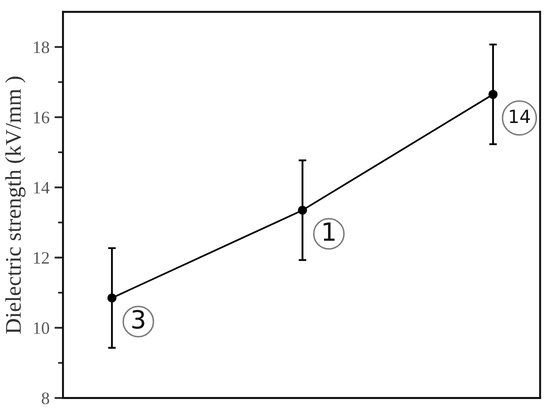  I want to click on y-tick-label: 18, so click(42, 47).